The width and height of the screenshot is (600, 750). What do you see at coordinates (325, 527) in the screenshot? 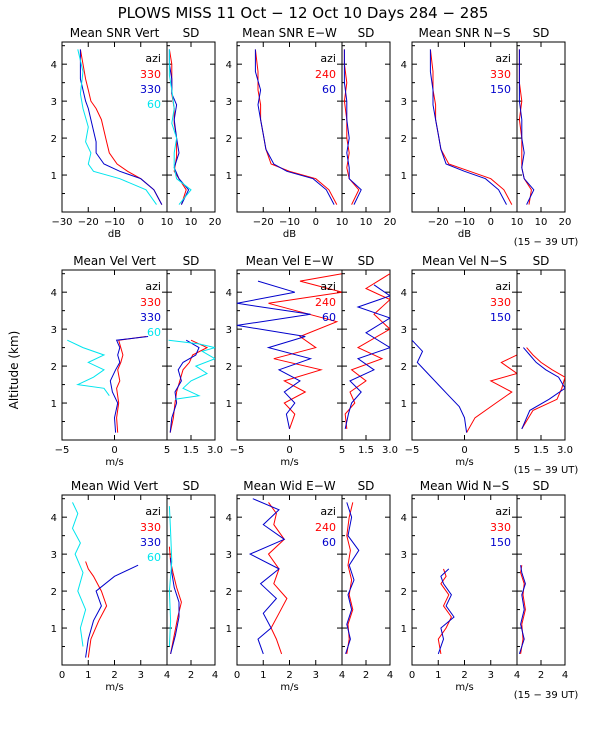
I see `legend-item: 240` at bounding box center [325, 527].